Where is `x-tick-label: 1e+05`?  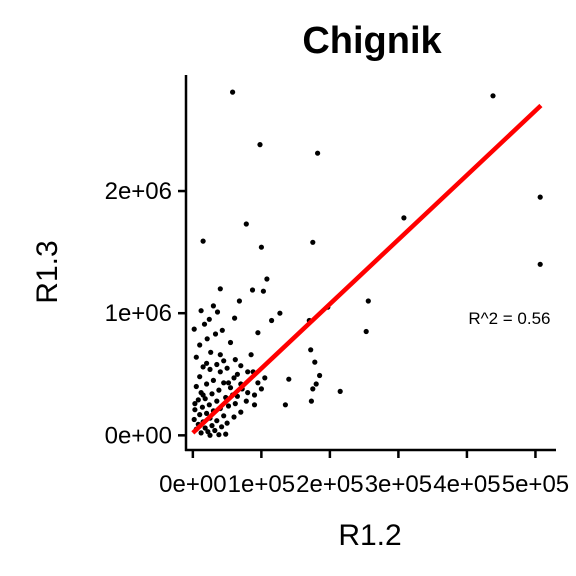 x-tick-label: 1e+05 is located at coordinates (261, 484).